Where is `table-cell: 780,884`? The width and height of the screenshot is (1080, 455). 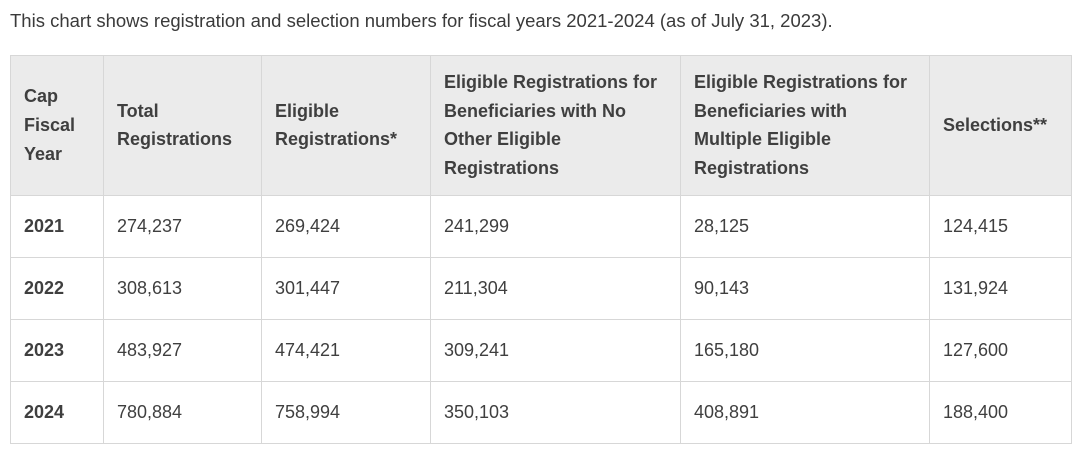
table-cell: 780,884 is located at coordinates (182, 412).